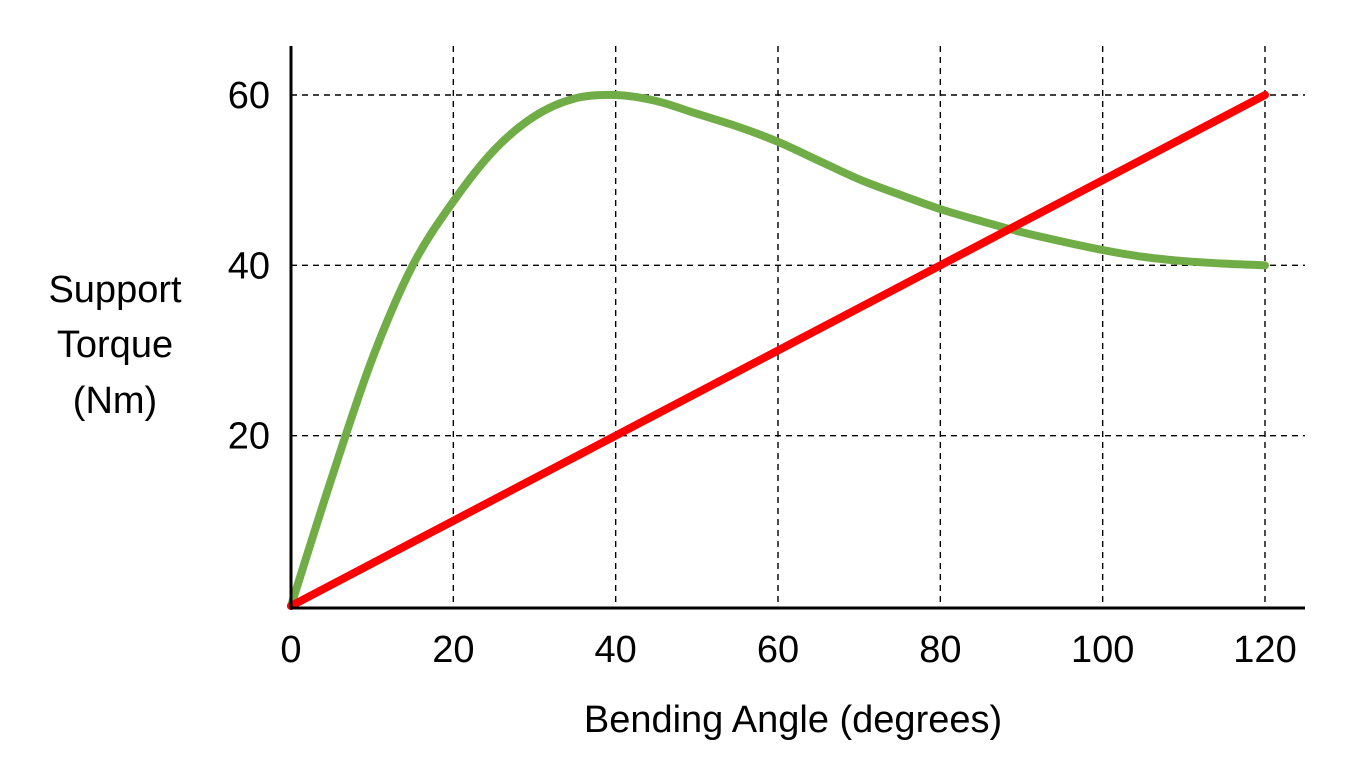  Describe the element at coordinates (249, 96) in the screenshot. I see `y-tick-label: 60` at that location.